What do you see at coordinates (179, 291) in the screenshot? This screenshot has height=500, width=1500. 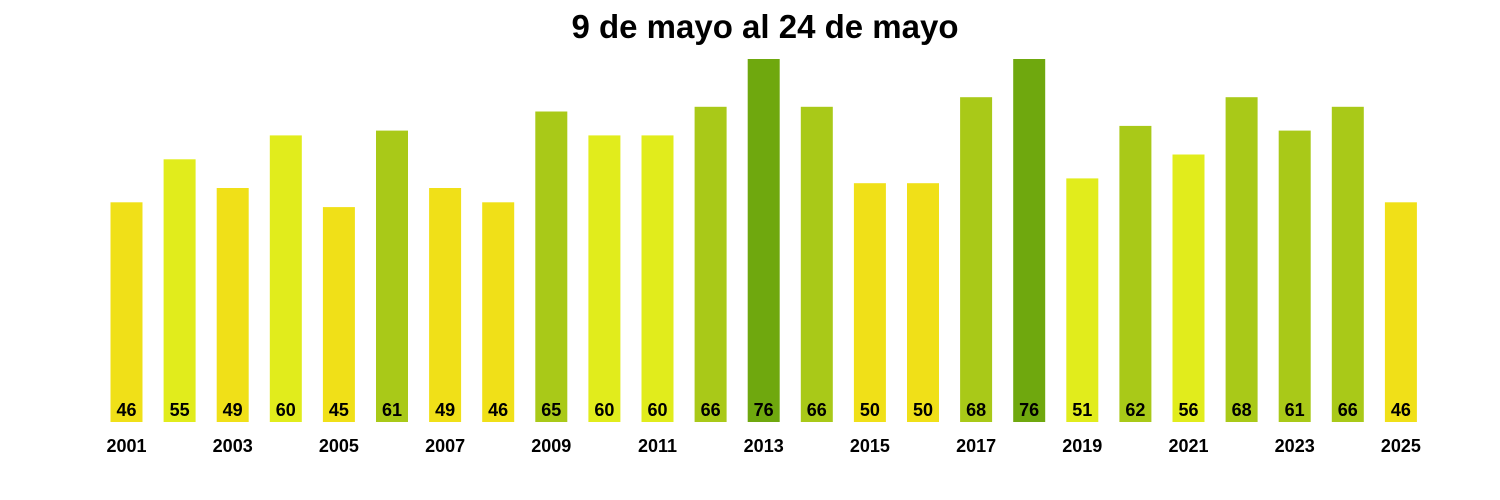 I see `bar-2002` at bounding box center [179, 291].